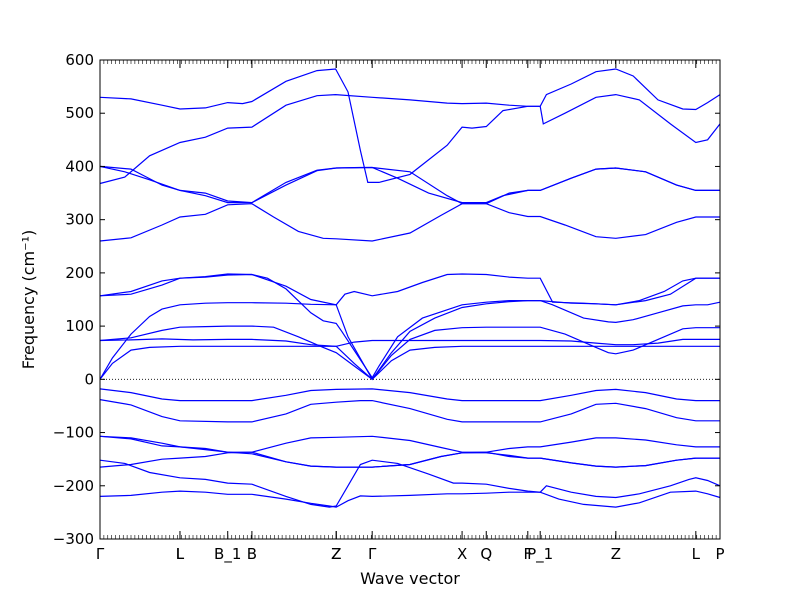 The height and width of the screenshot is (600, 800). Describe the element at coordinates (79, 113) in the screenshot. I see `y-tick-label: 500` at that location.